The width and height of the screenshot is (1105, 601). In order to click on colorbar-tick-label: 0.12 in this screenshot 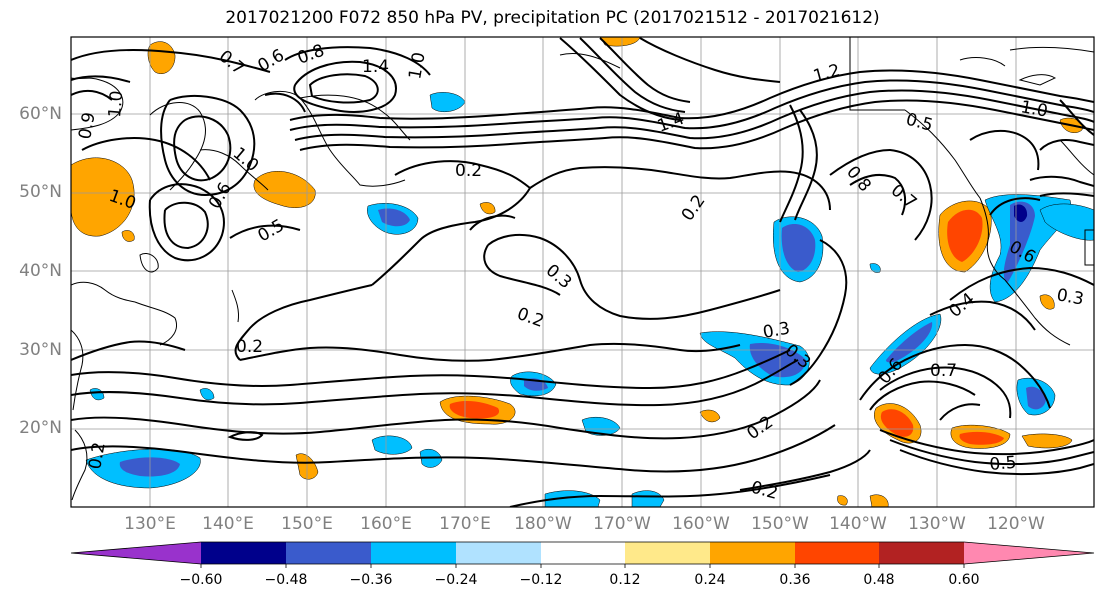, I will do `click(625, 580)`.